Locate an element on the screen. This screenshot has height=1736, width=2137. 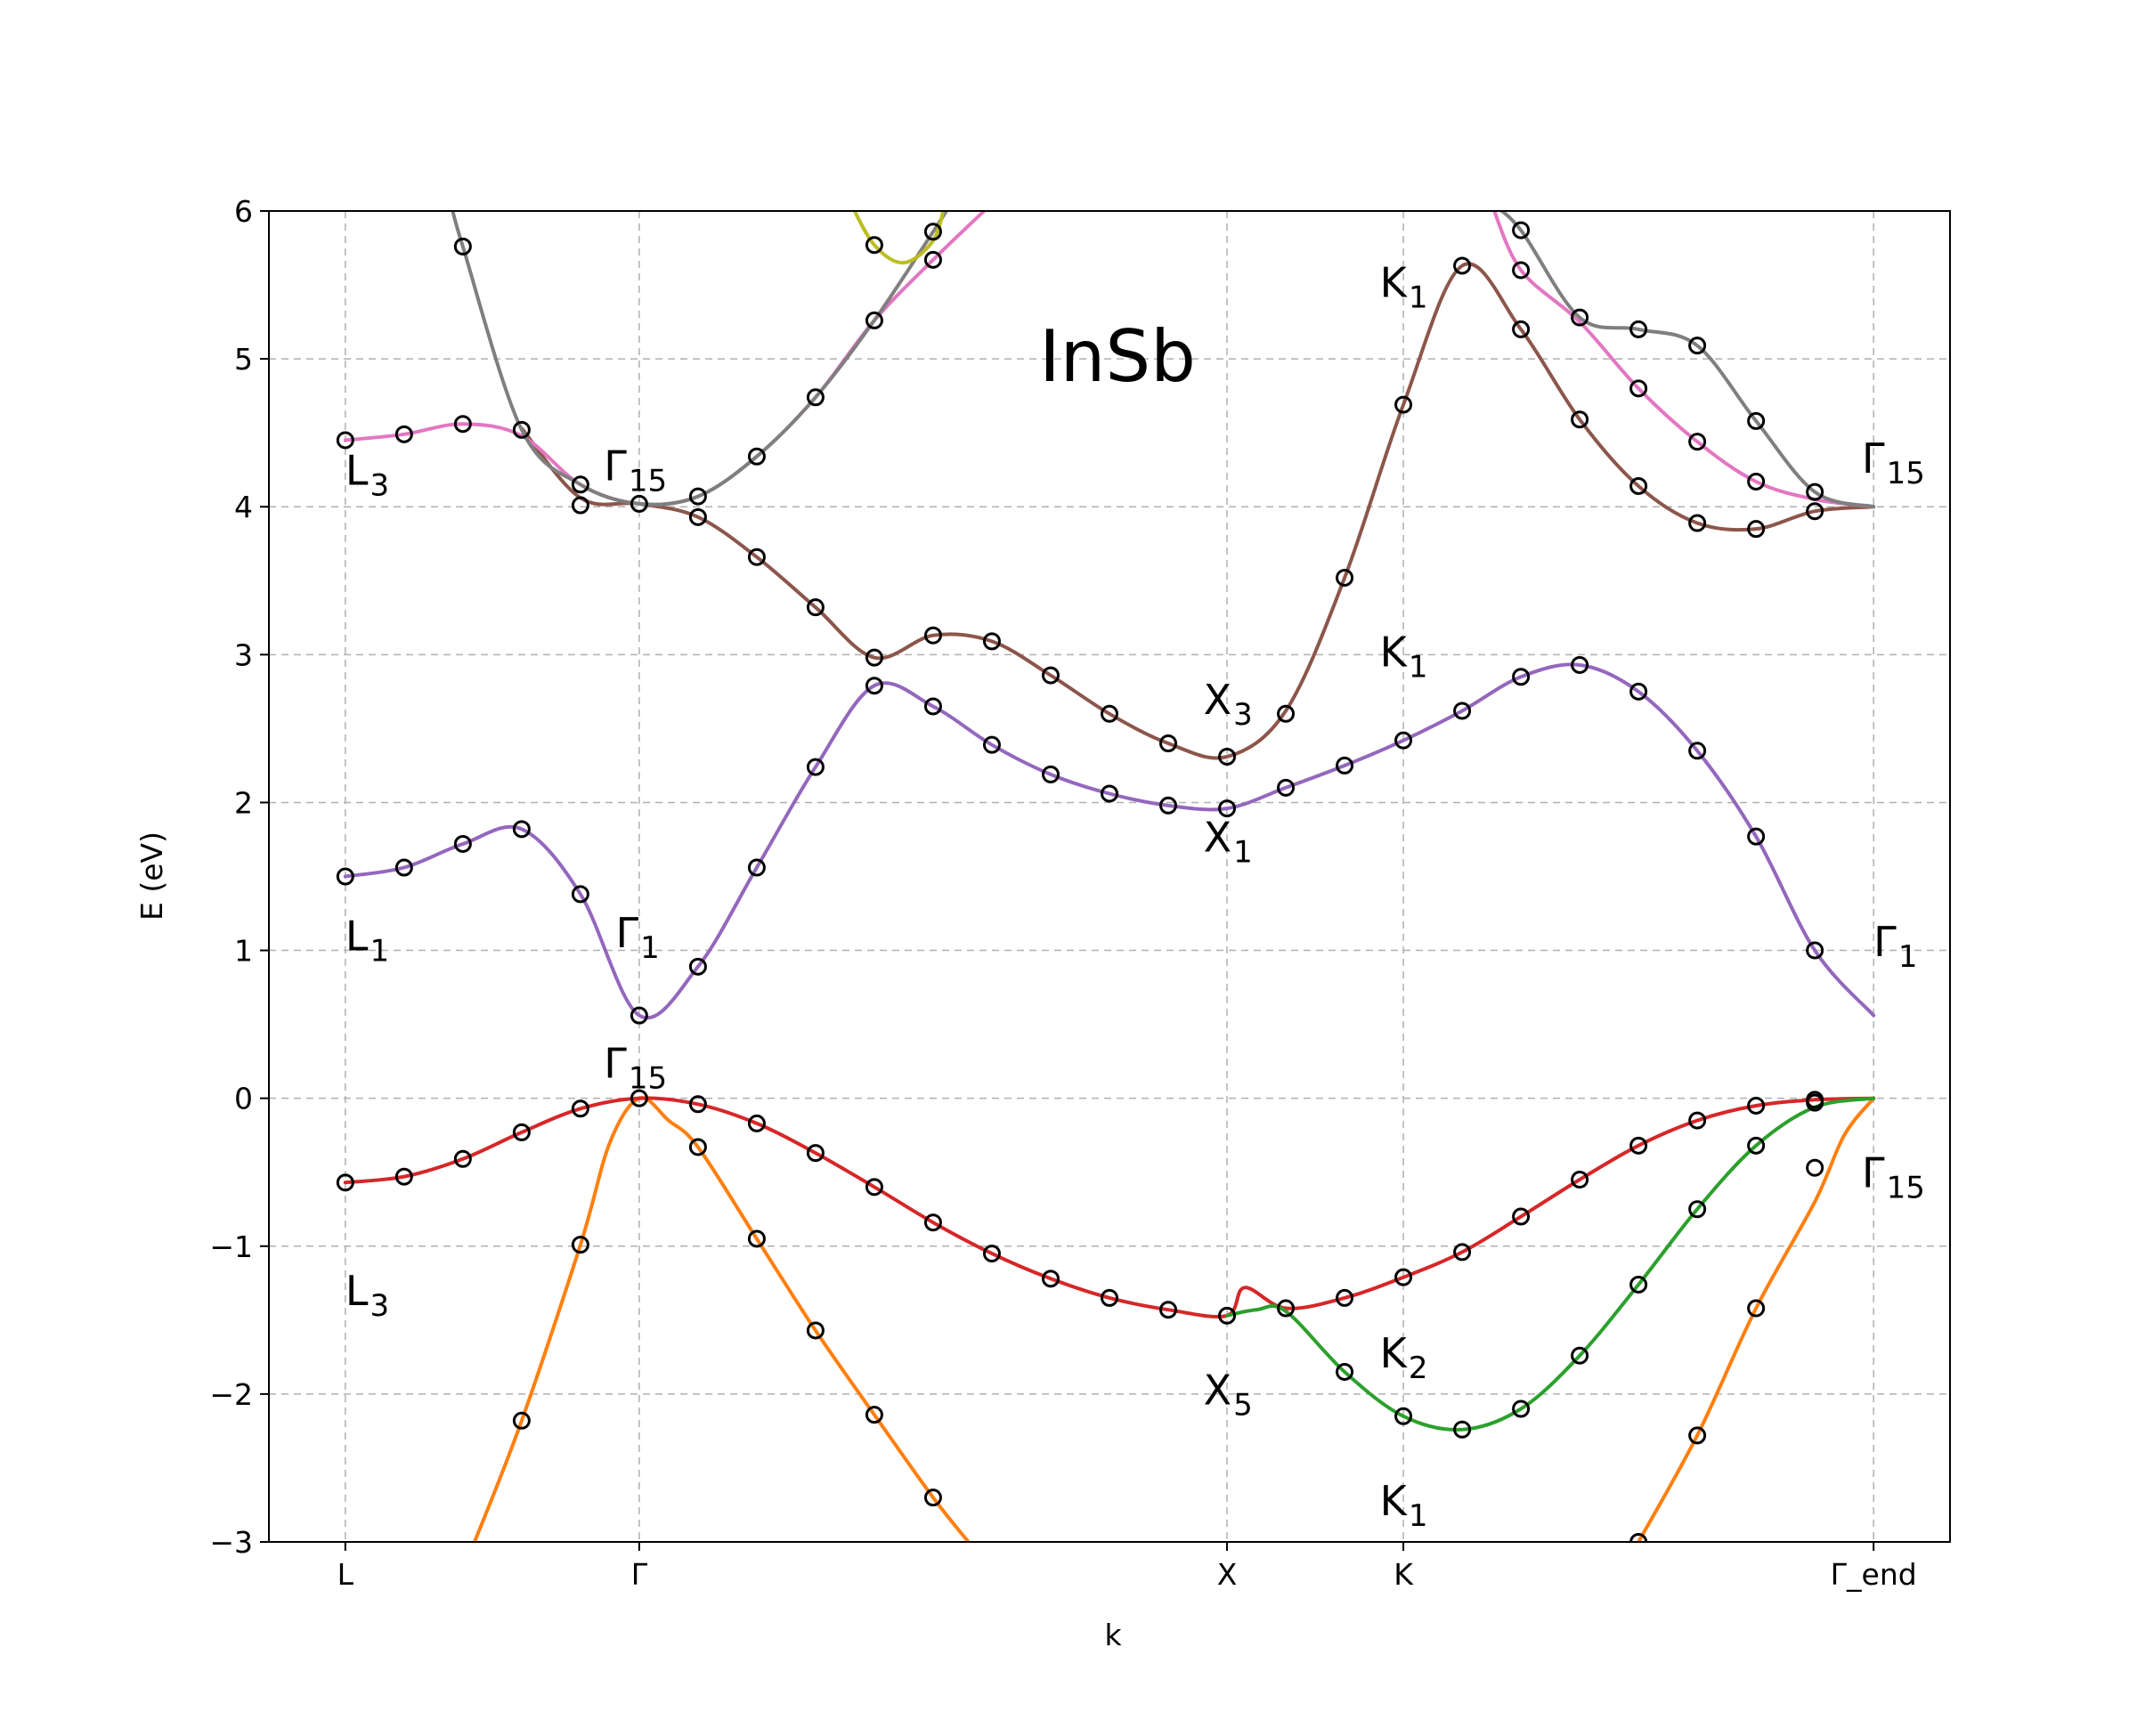
y-tick-label: 0 is located at coordinates (243, 1099).